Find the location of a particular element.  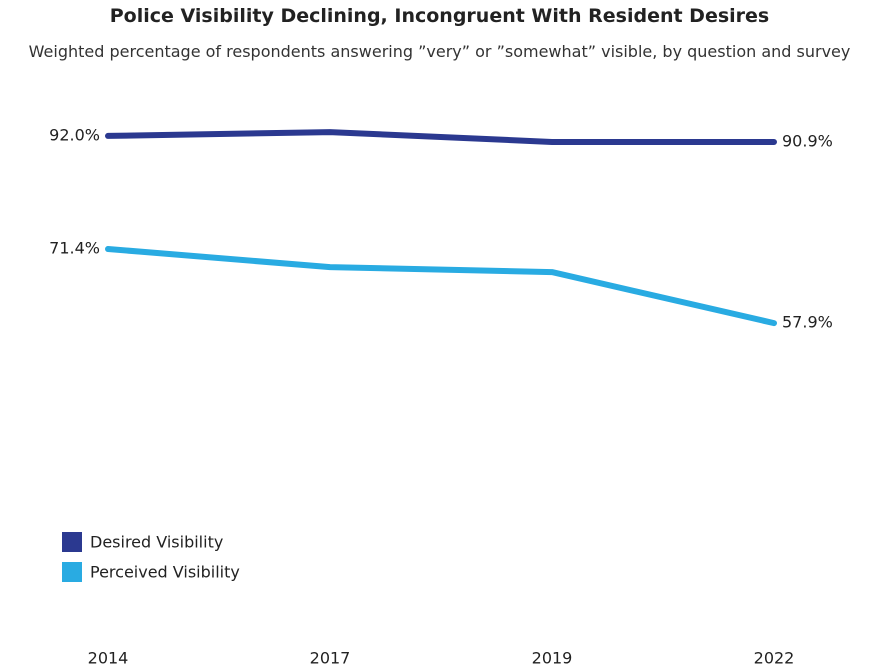

legend-label: Perceived Visibility is located at coordinates (165, 572).